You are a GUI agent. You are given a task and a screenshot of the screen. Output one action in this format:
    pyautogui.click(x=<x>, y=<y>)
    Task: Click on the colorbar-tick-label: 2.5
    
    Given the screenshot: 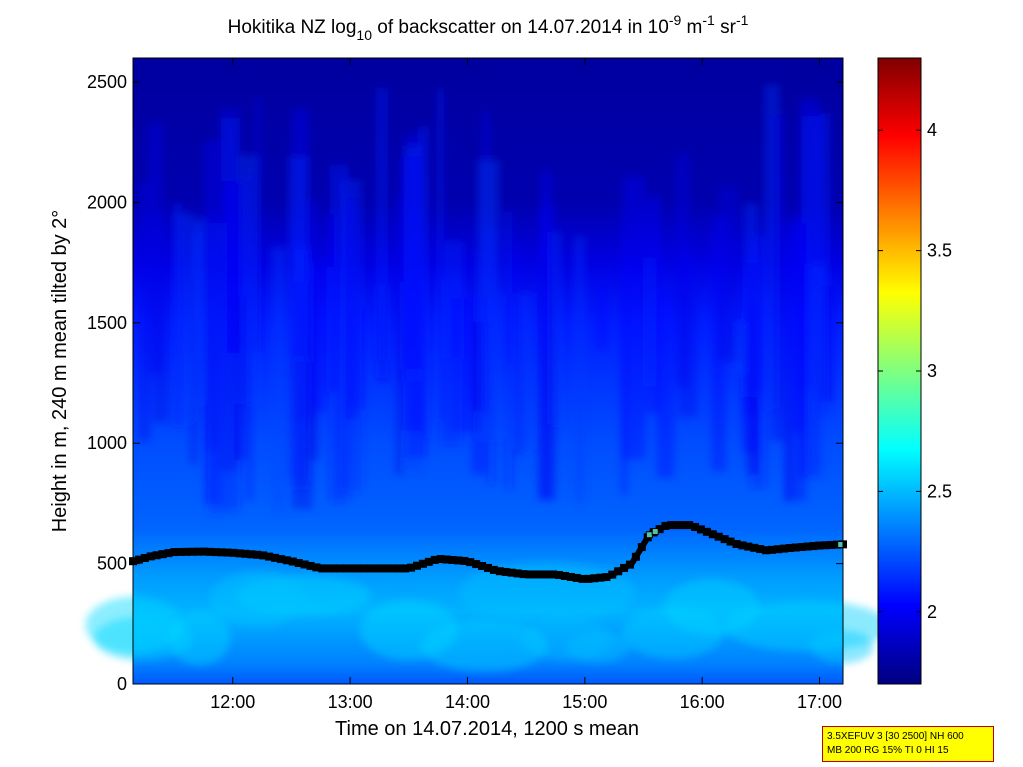 What is the action you would take?
    pyautogui.click(x=939, y=491)
    